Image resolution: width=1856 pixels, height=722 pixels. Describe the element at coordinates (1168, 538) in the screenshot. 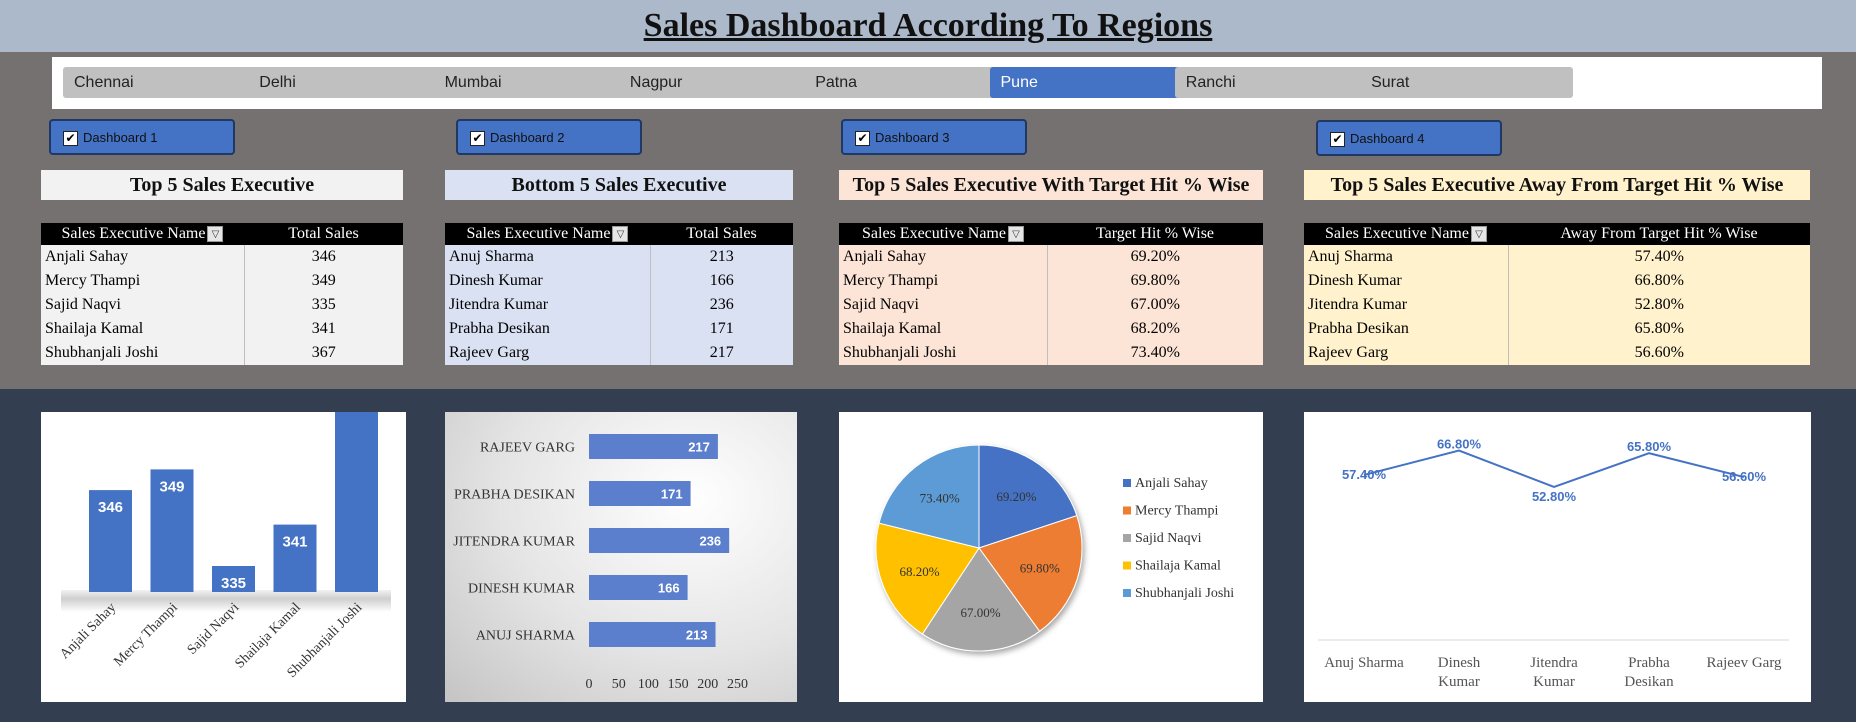

I see `legend-label: Sajid Naqvi` at that location.